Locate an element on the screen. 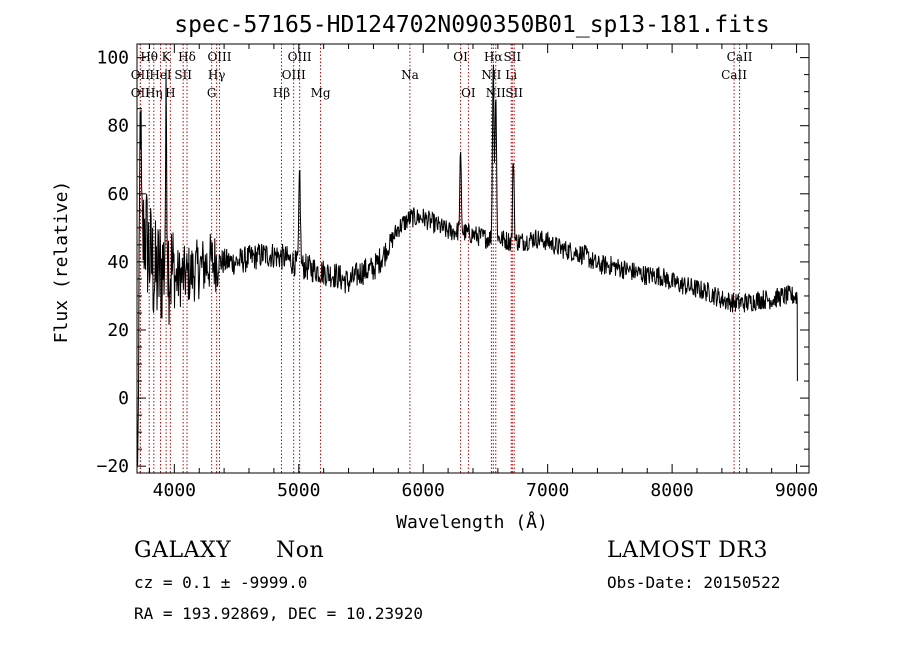  line-label: Na is located at coordinates (410, 75).